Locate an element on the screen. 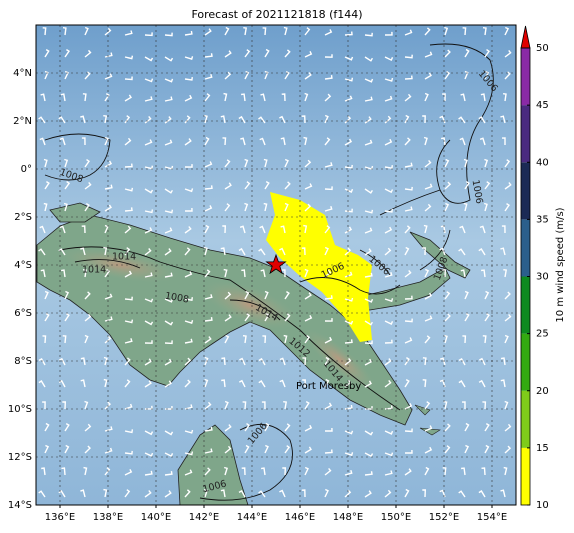 The image size is (574, 533). contour-label: 1014 is located at coordinates (94, 270).